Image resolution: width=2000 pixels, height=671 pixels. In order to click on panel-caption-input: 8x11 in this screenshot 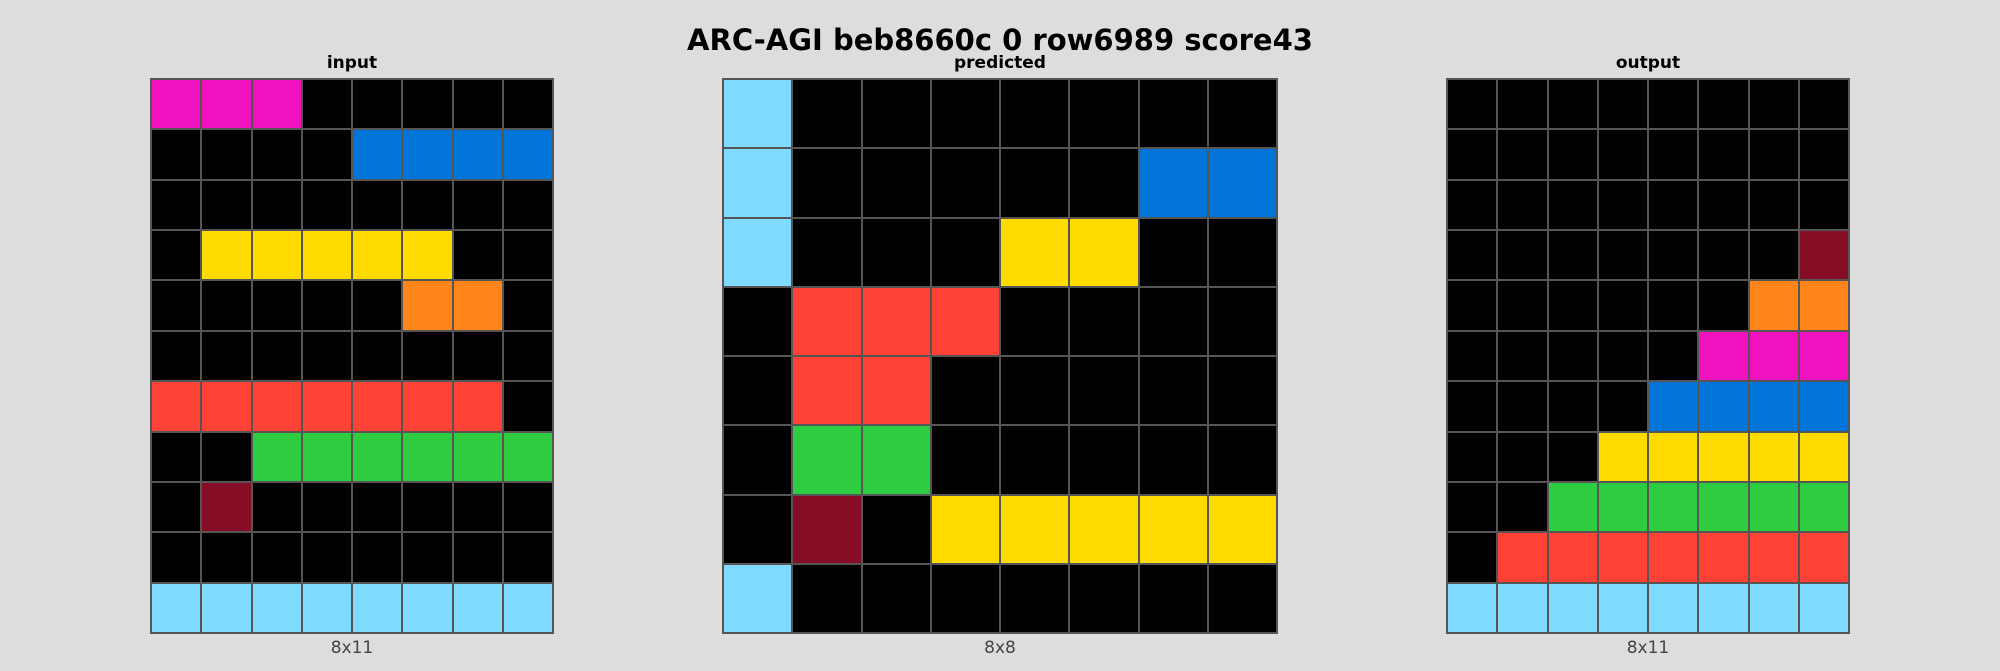, I will do `click(352, 648)`.